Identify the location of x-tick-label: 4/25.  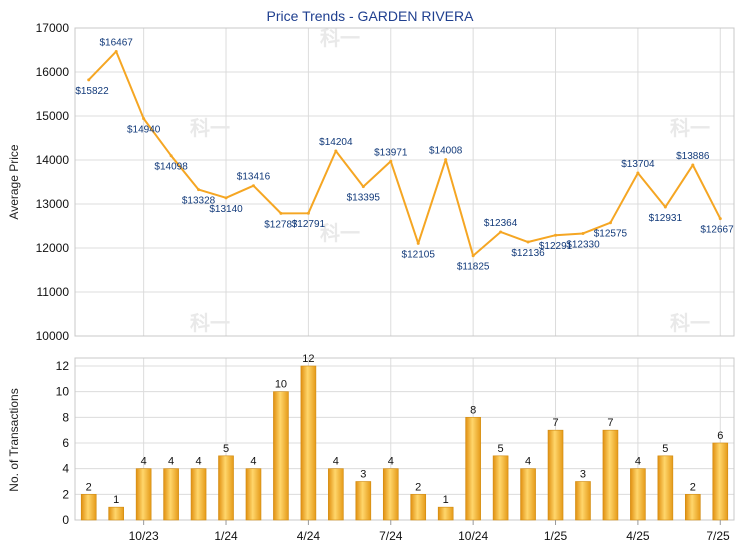
(638, 536).